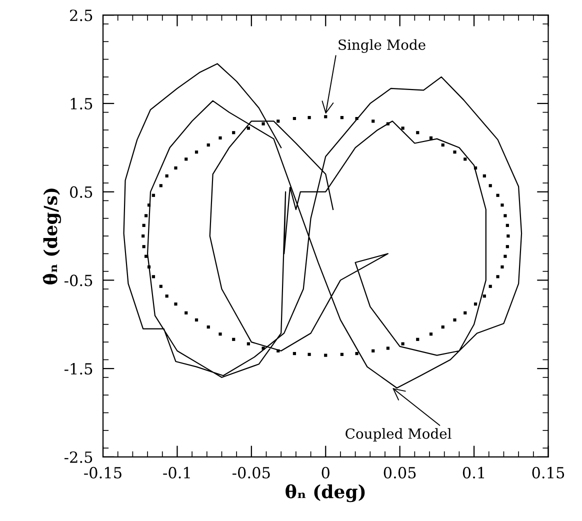 The width and height of the screenshot is (582, 521). What do you see at coordinates (399, 435) in the screenshot?
I see `annotation: Coupled Model` at bounding box center [399, 435].